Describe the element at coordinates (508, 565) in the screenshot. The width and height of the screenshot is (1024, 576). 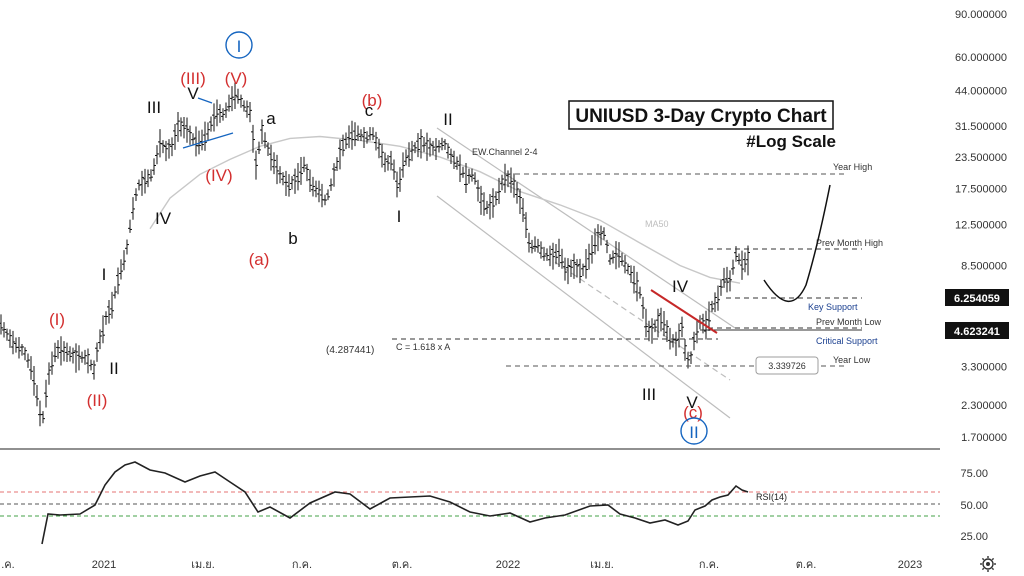
I see `time-tick-label: 2022` at that location.